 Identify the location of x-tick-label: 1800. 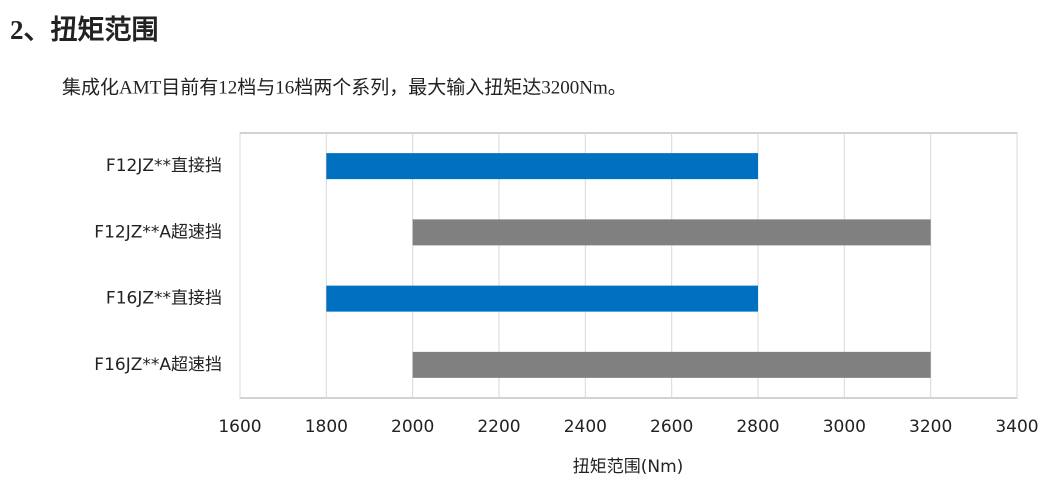
(326, 427).